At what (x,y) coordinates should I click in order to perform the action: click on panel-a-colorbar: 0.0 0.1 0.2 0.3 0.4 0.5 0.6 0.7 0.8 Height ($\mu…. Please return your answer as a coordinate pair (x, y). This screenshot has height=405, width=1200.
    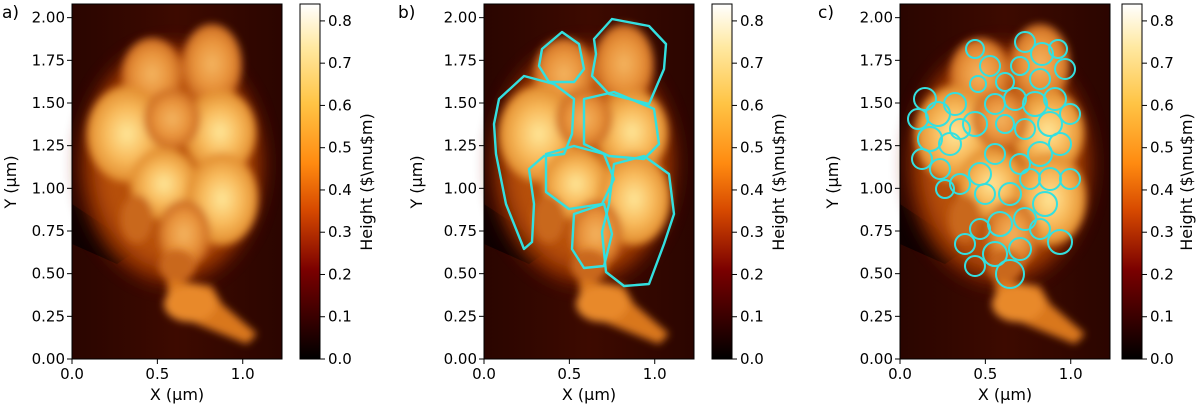
    Looking at the image, I should click on (337, 185).